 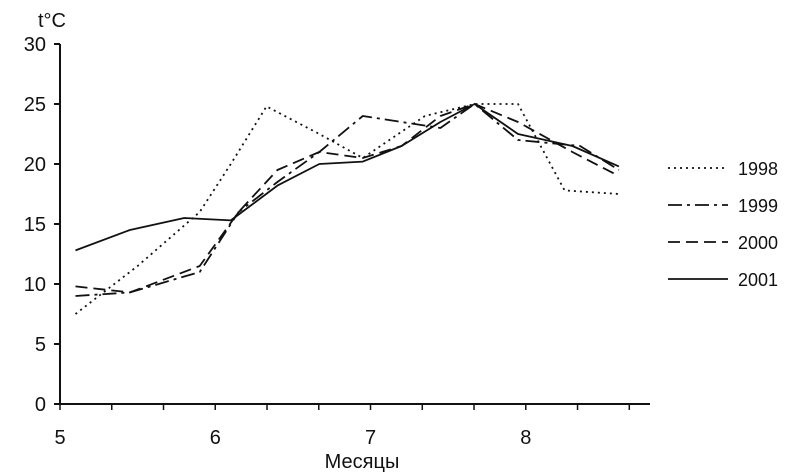 I want to click on legend: 1998 1999 2000 2001, so click(x=723, y=224).